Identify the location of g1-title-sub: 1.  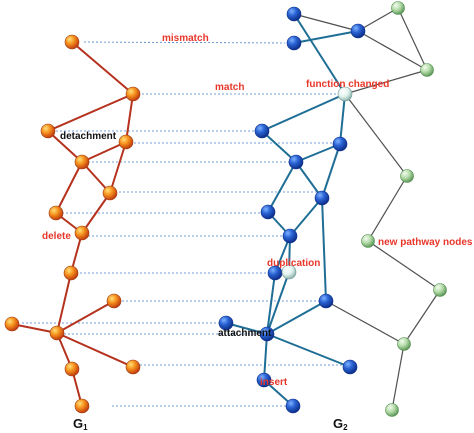
(85, 427).